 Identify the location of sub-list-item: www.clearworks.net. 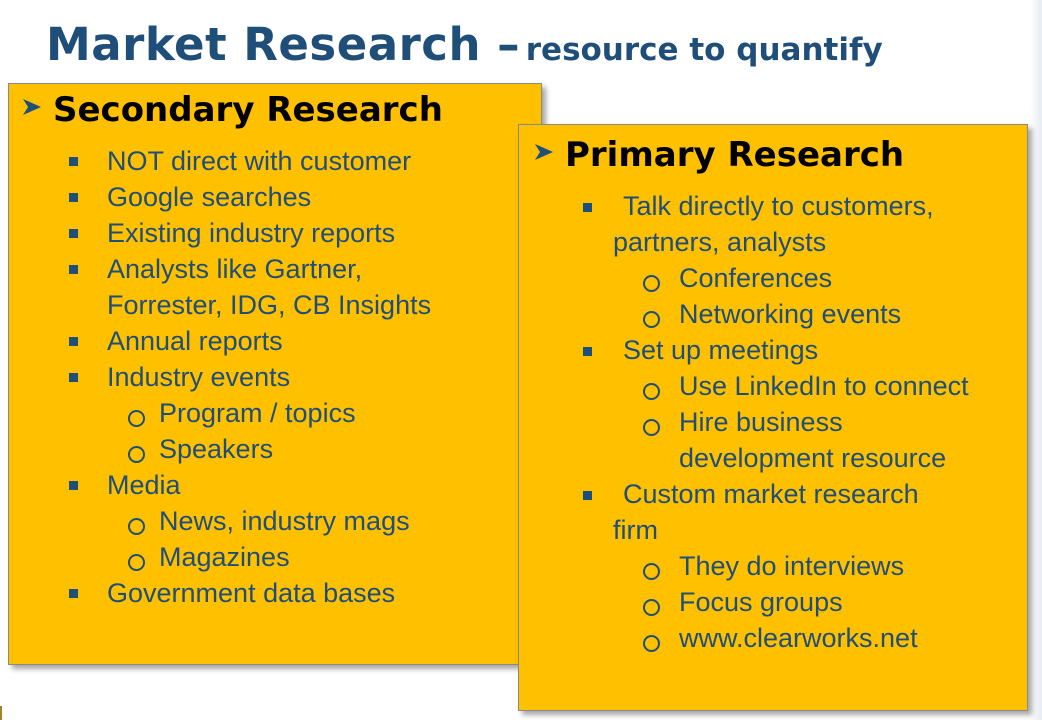
(798, 638).